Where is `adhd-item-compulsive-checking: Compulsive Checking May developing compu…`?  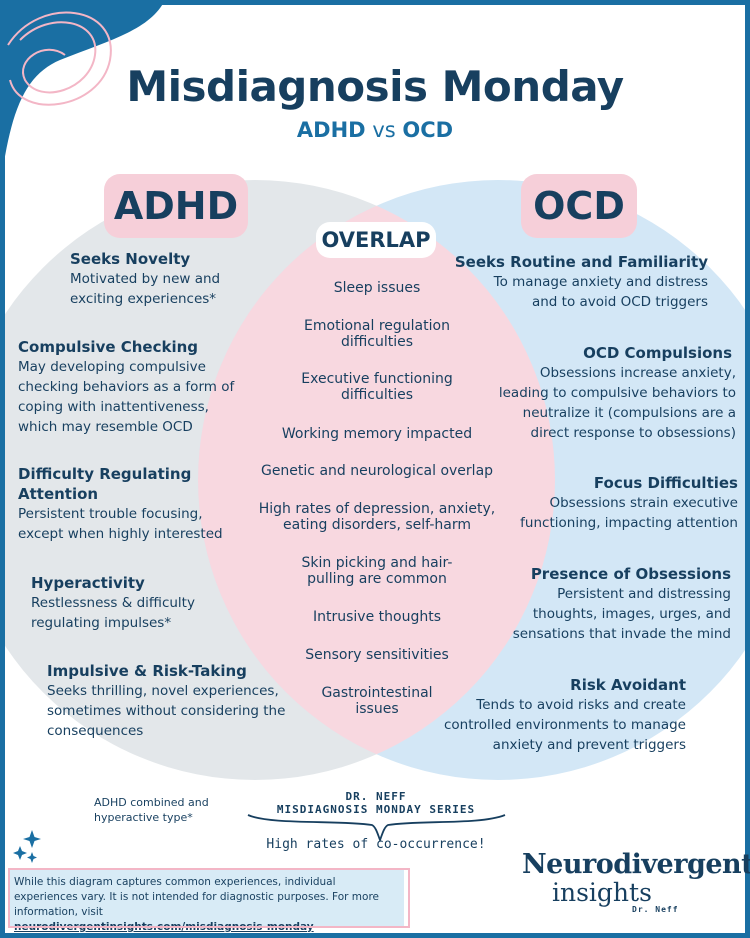 adhd-item-compulsive-checking: Compulsive Checking May developing compu… is located at coordinates (132, 387).